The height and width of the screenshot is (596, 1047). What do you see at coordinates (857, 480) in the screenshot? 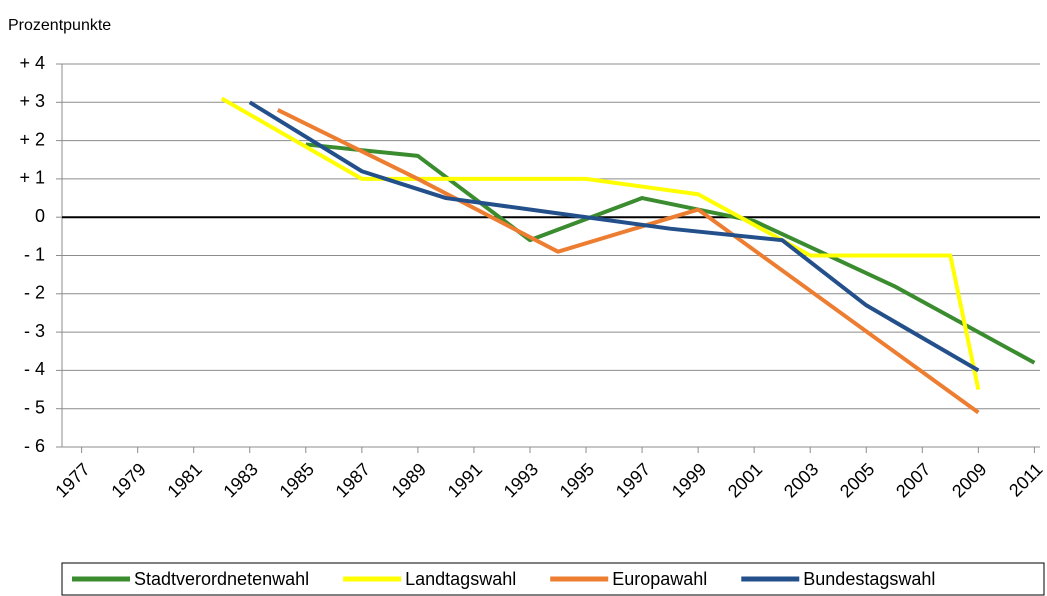
I see `x-tick-label: 2005` at bounding box center [857, 480].